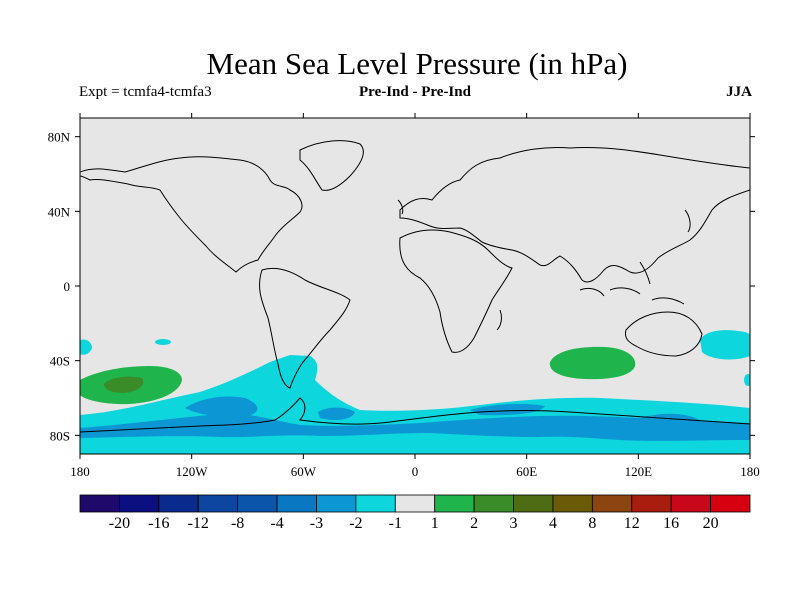  I want to click on colorbar-label: -16, so click(158, 523).